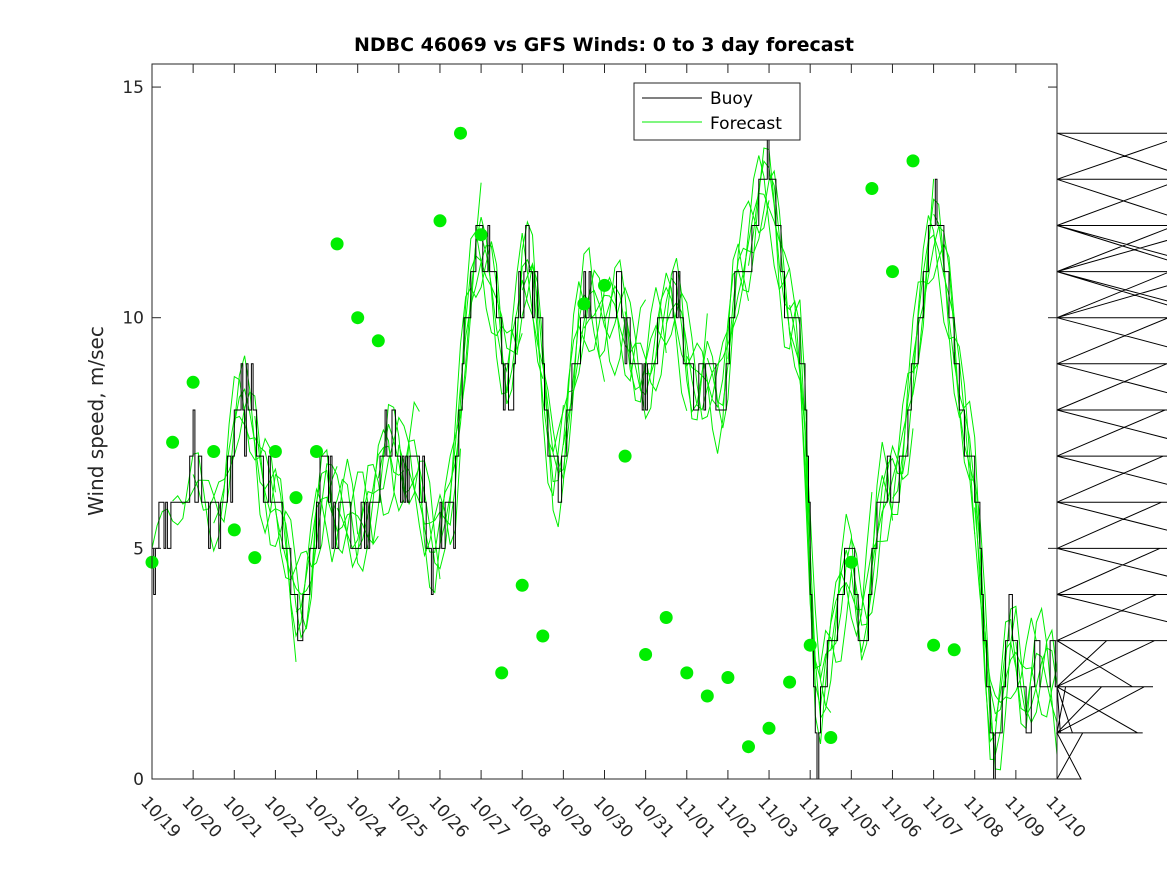 The width and height of the screenshot is (1167, 875). I want to click on legend-box, so click(717, 111).